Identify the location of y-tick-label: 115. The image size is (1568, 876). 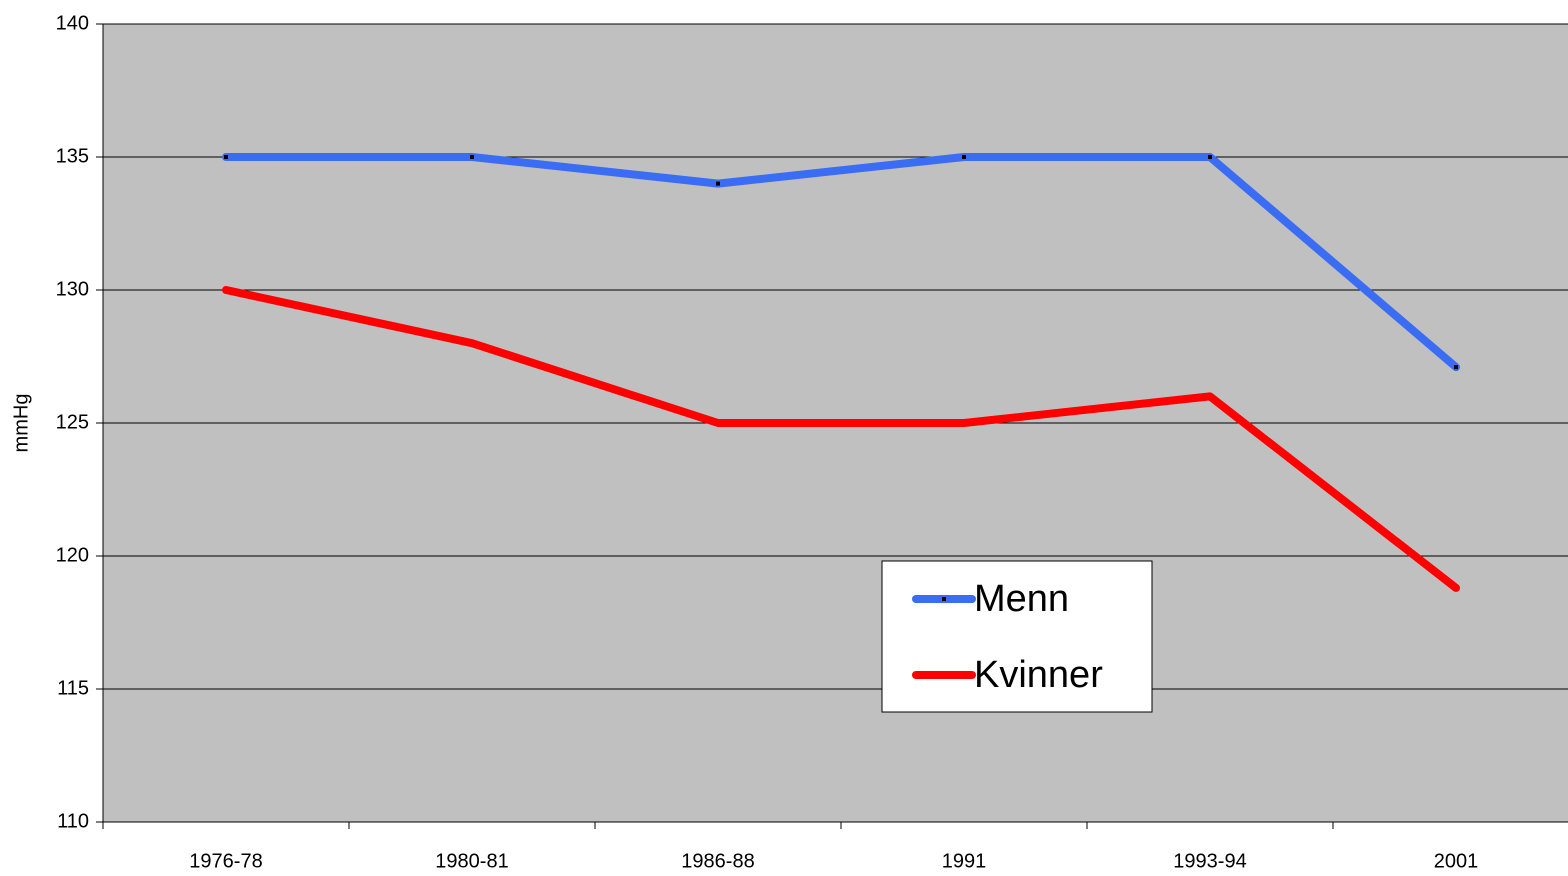
(73, 688).